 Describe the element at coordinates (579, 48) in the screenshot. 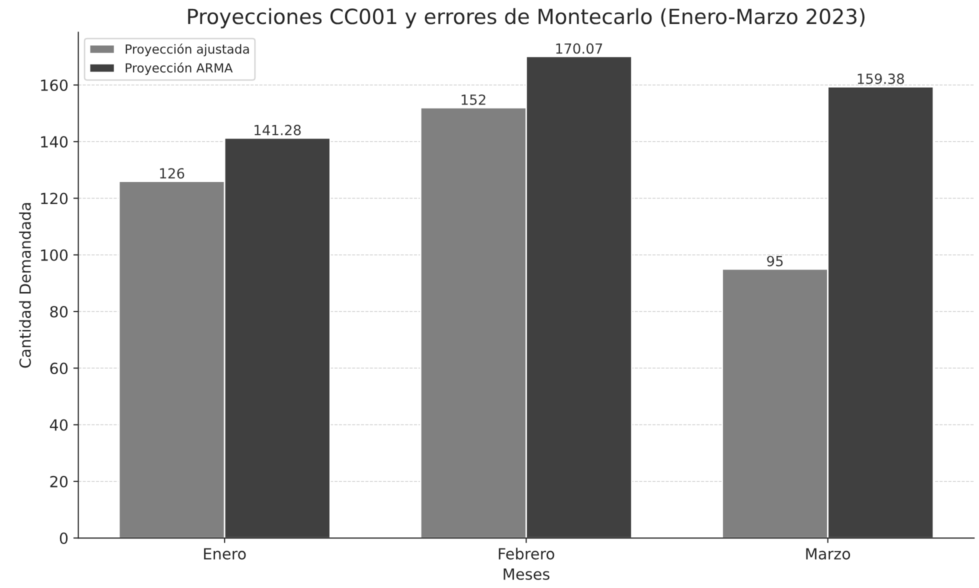

I see `data-label: 170.07` at that location.